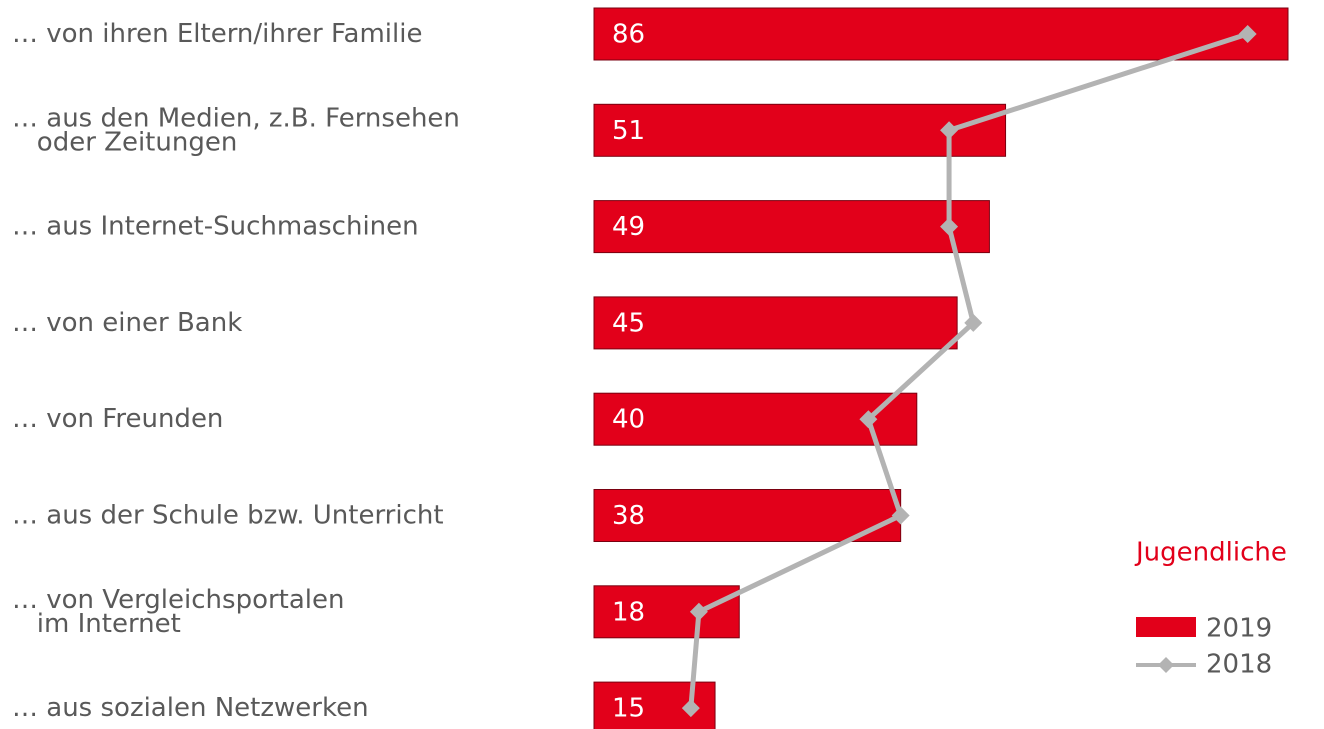 This screenshot has width=1324, height=729. I want to click on category-label: … aus der Schule bzw. Unterricht, so click(228, 515).